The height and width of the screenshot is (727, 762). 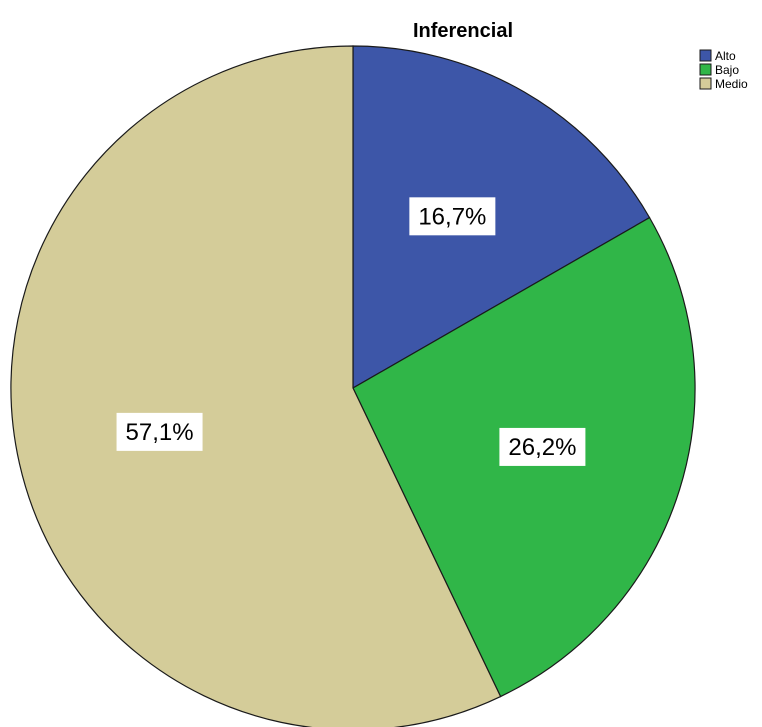 I want to click on slice-label-text: 16,7%, so click(x=452, y=216).